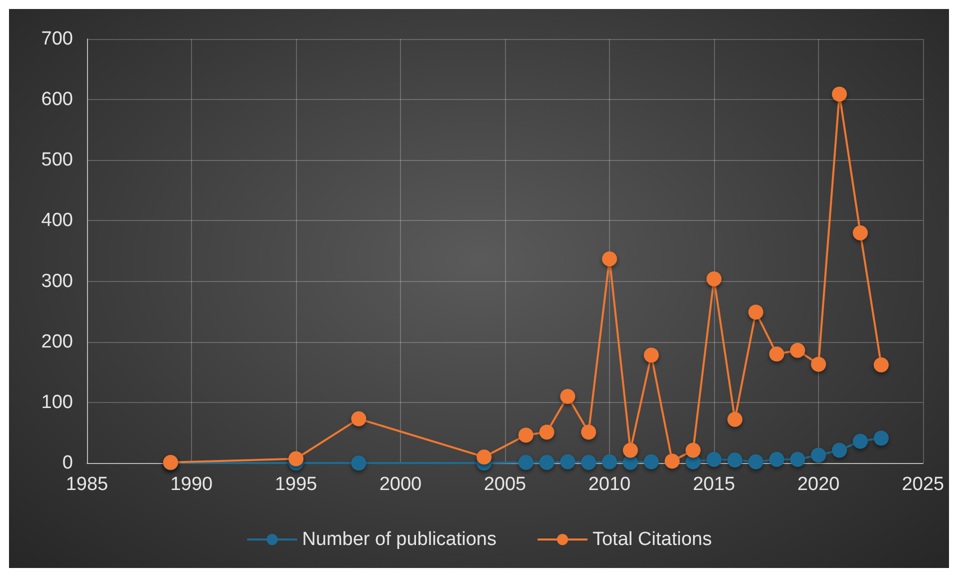  I want to click on legend-label: Number of publications, so click(399, 539).